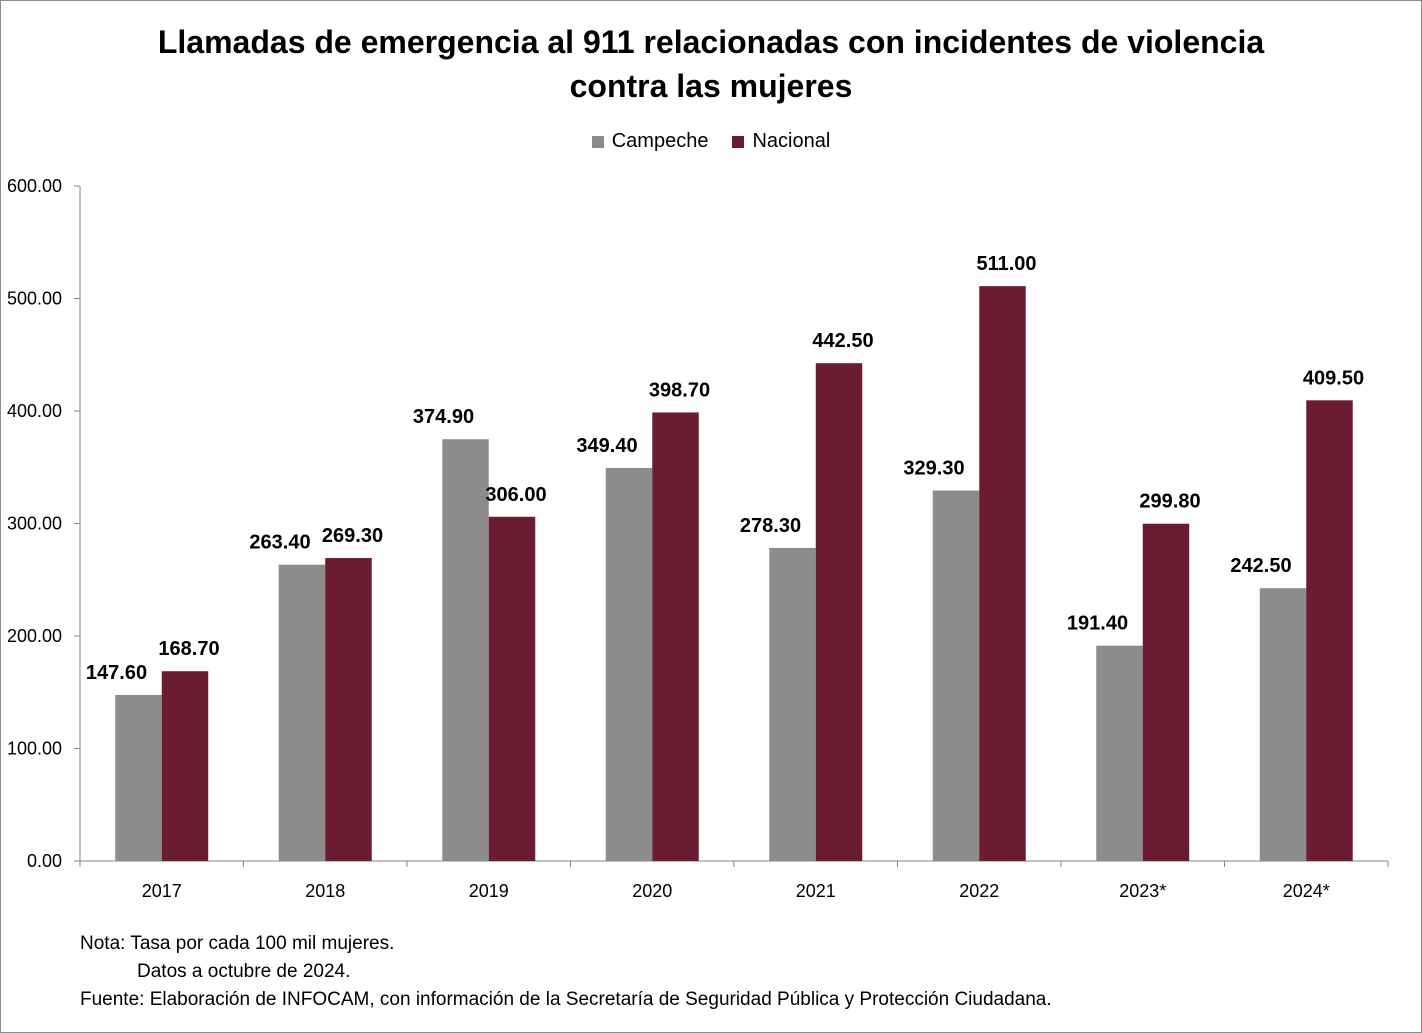  I want to click on x-category-label: 2023*, so click(1142, 891).